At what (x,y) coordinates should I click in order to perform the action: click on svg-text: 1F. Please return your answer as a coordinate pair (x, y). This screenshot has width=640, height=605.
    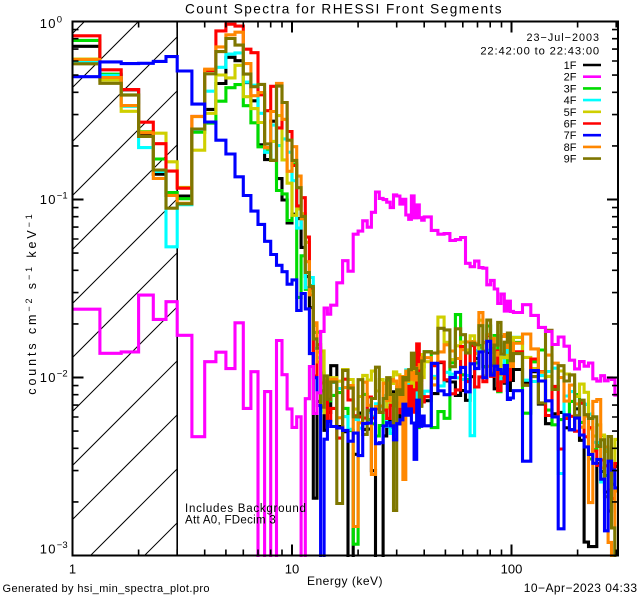
    Looking at the image, I should click on (570, 66).